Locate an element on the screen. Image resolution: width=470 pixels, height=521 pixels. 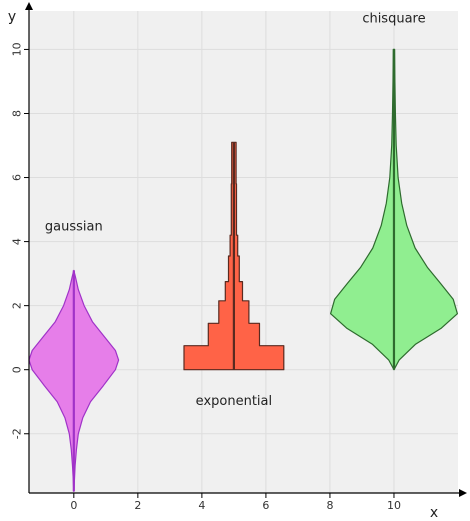
y-tick-label: 4 is located at coordinates (17, 241).